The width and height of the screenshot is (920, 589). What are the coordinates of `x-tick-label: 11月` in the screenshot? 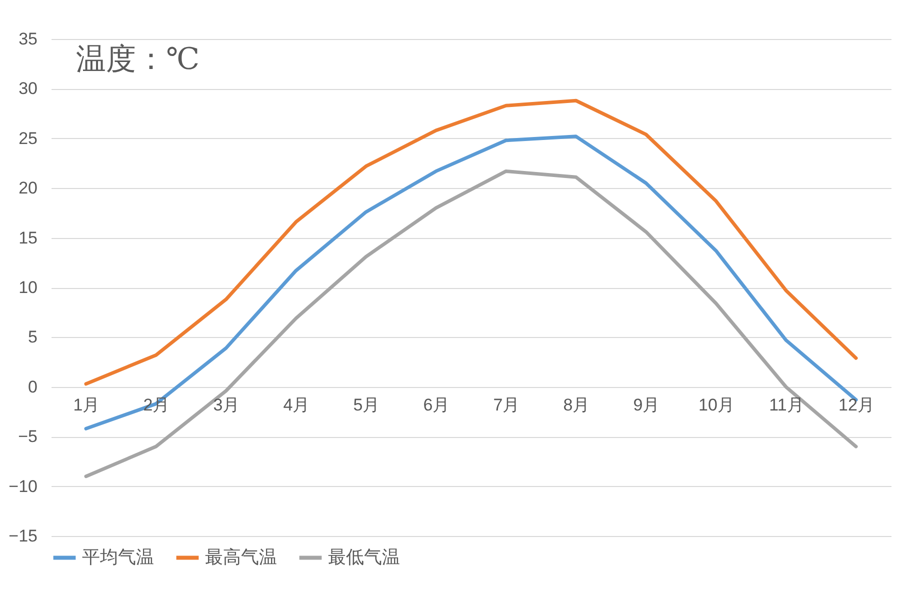 It's located at (786, 404).